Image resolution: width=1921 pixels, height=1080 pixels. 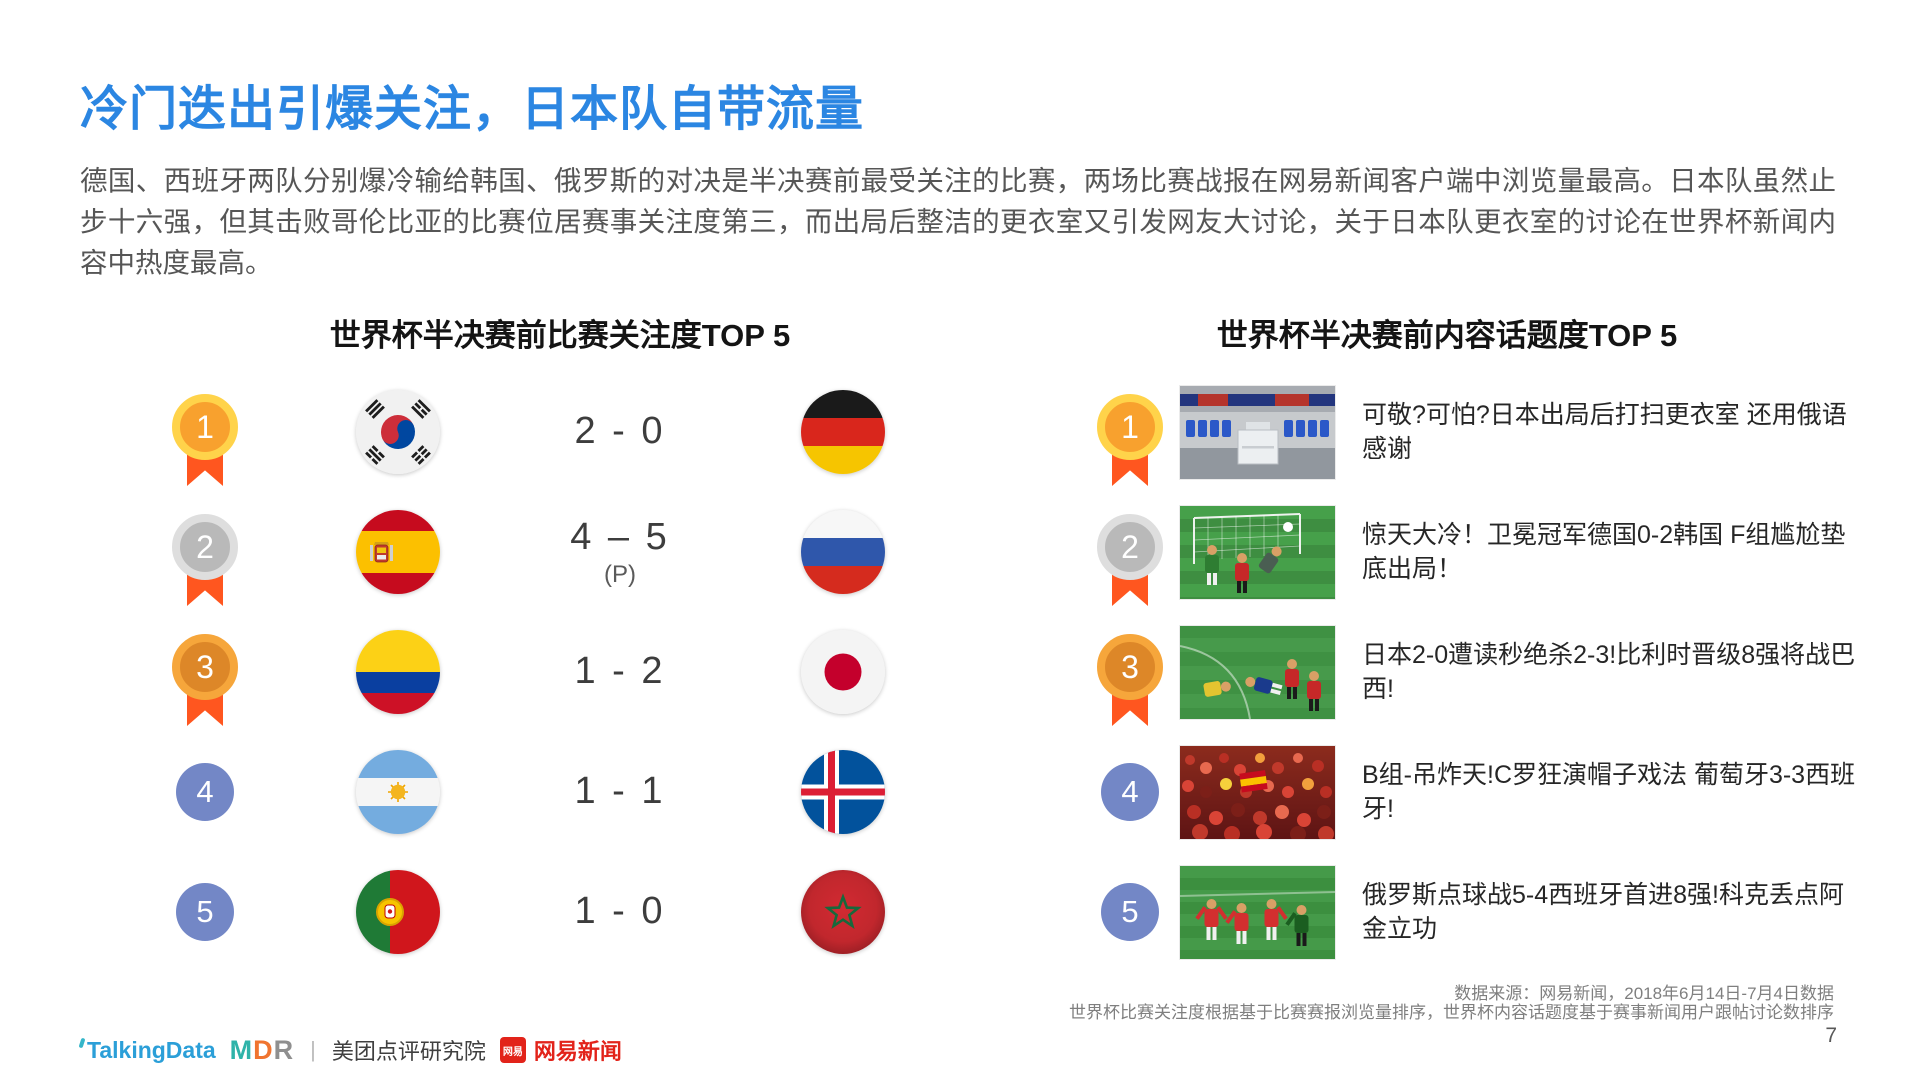 What do you see at coordinates (1257, 552) in the screenshot?
I see `thumbnail-germany-korea-goal` at bounding box center [1257, 552].